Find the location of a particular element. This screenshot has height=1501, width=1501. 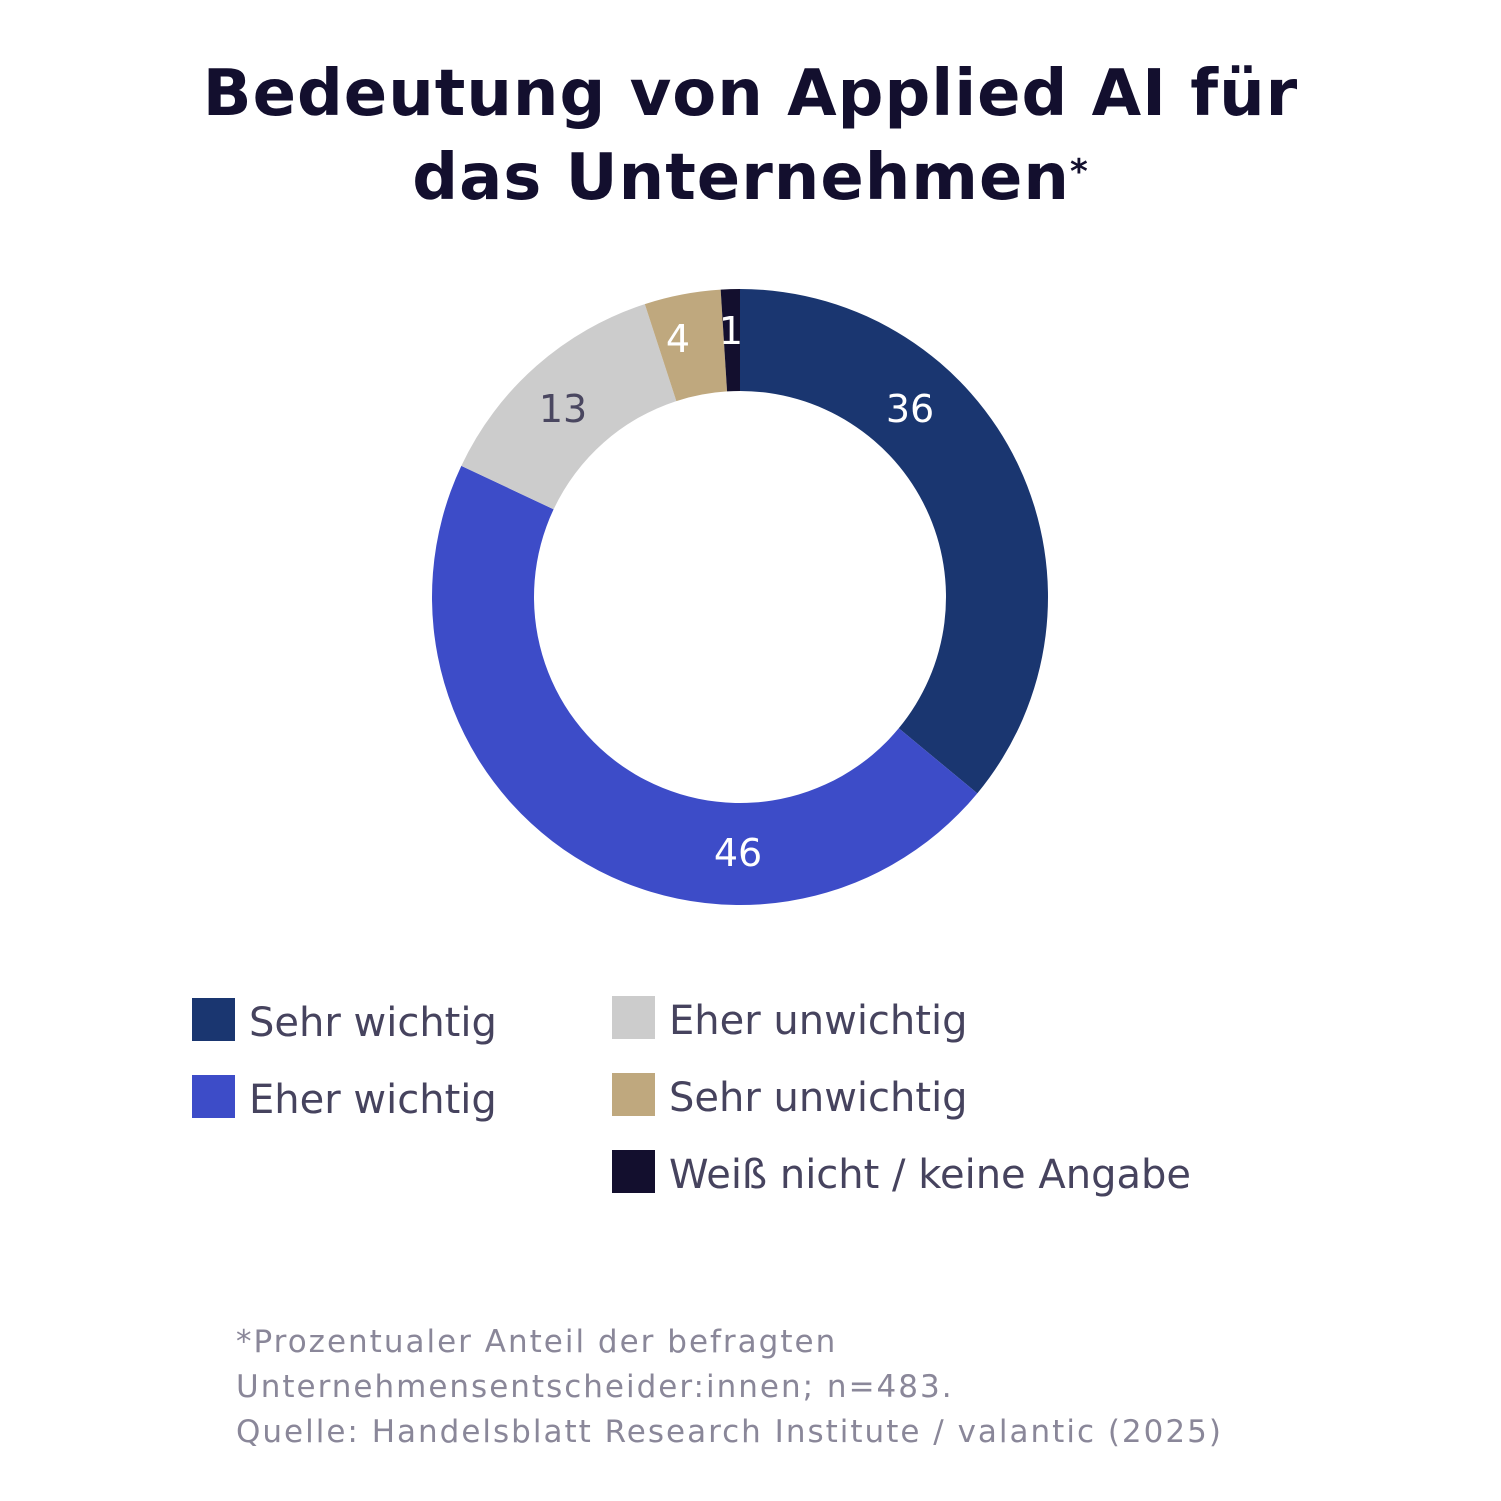

legend-item: Sehr unwichtig is located at coordinates (790, 1096).